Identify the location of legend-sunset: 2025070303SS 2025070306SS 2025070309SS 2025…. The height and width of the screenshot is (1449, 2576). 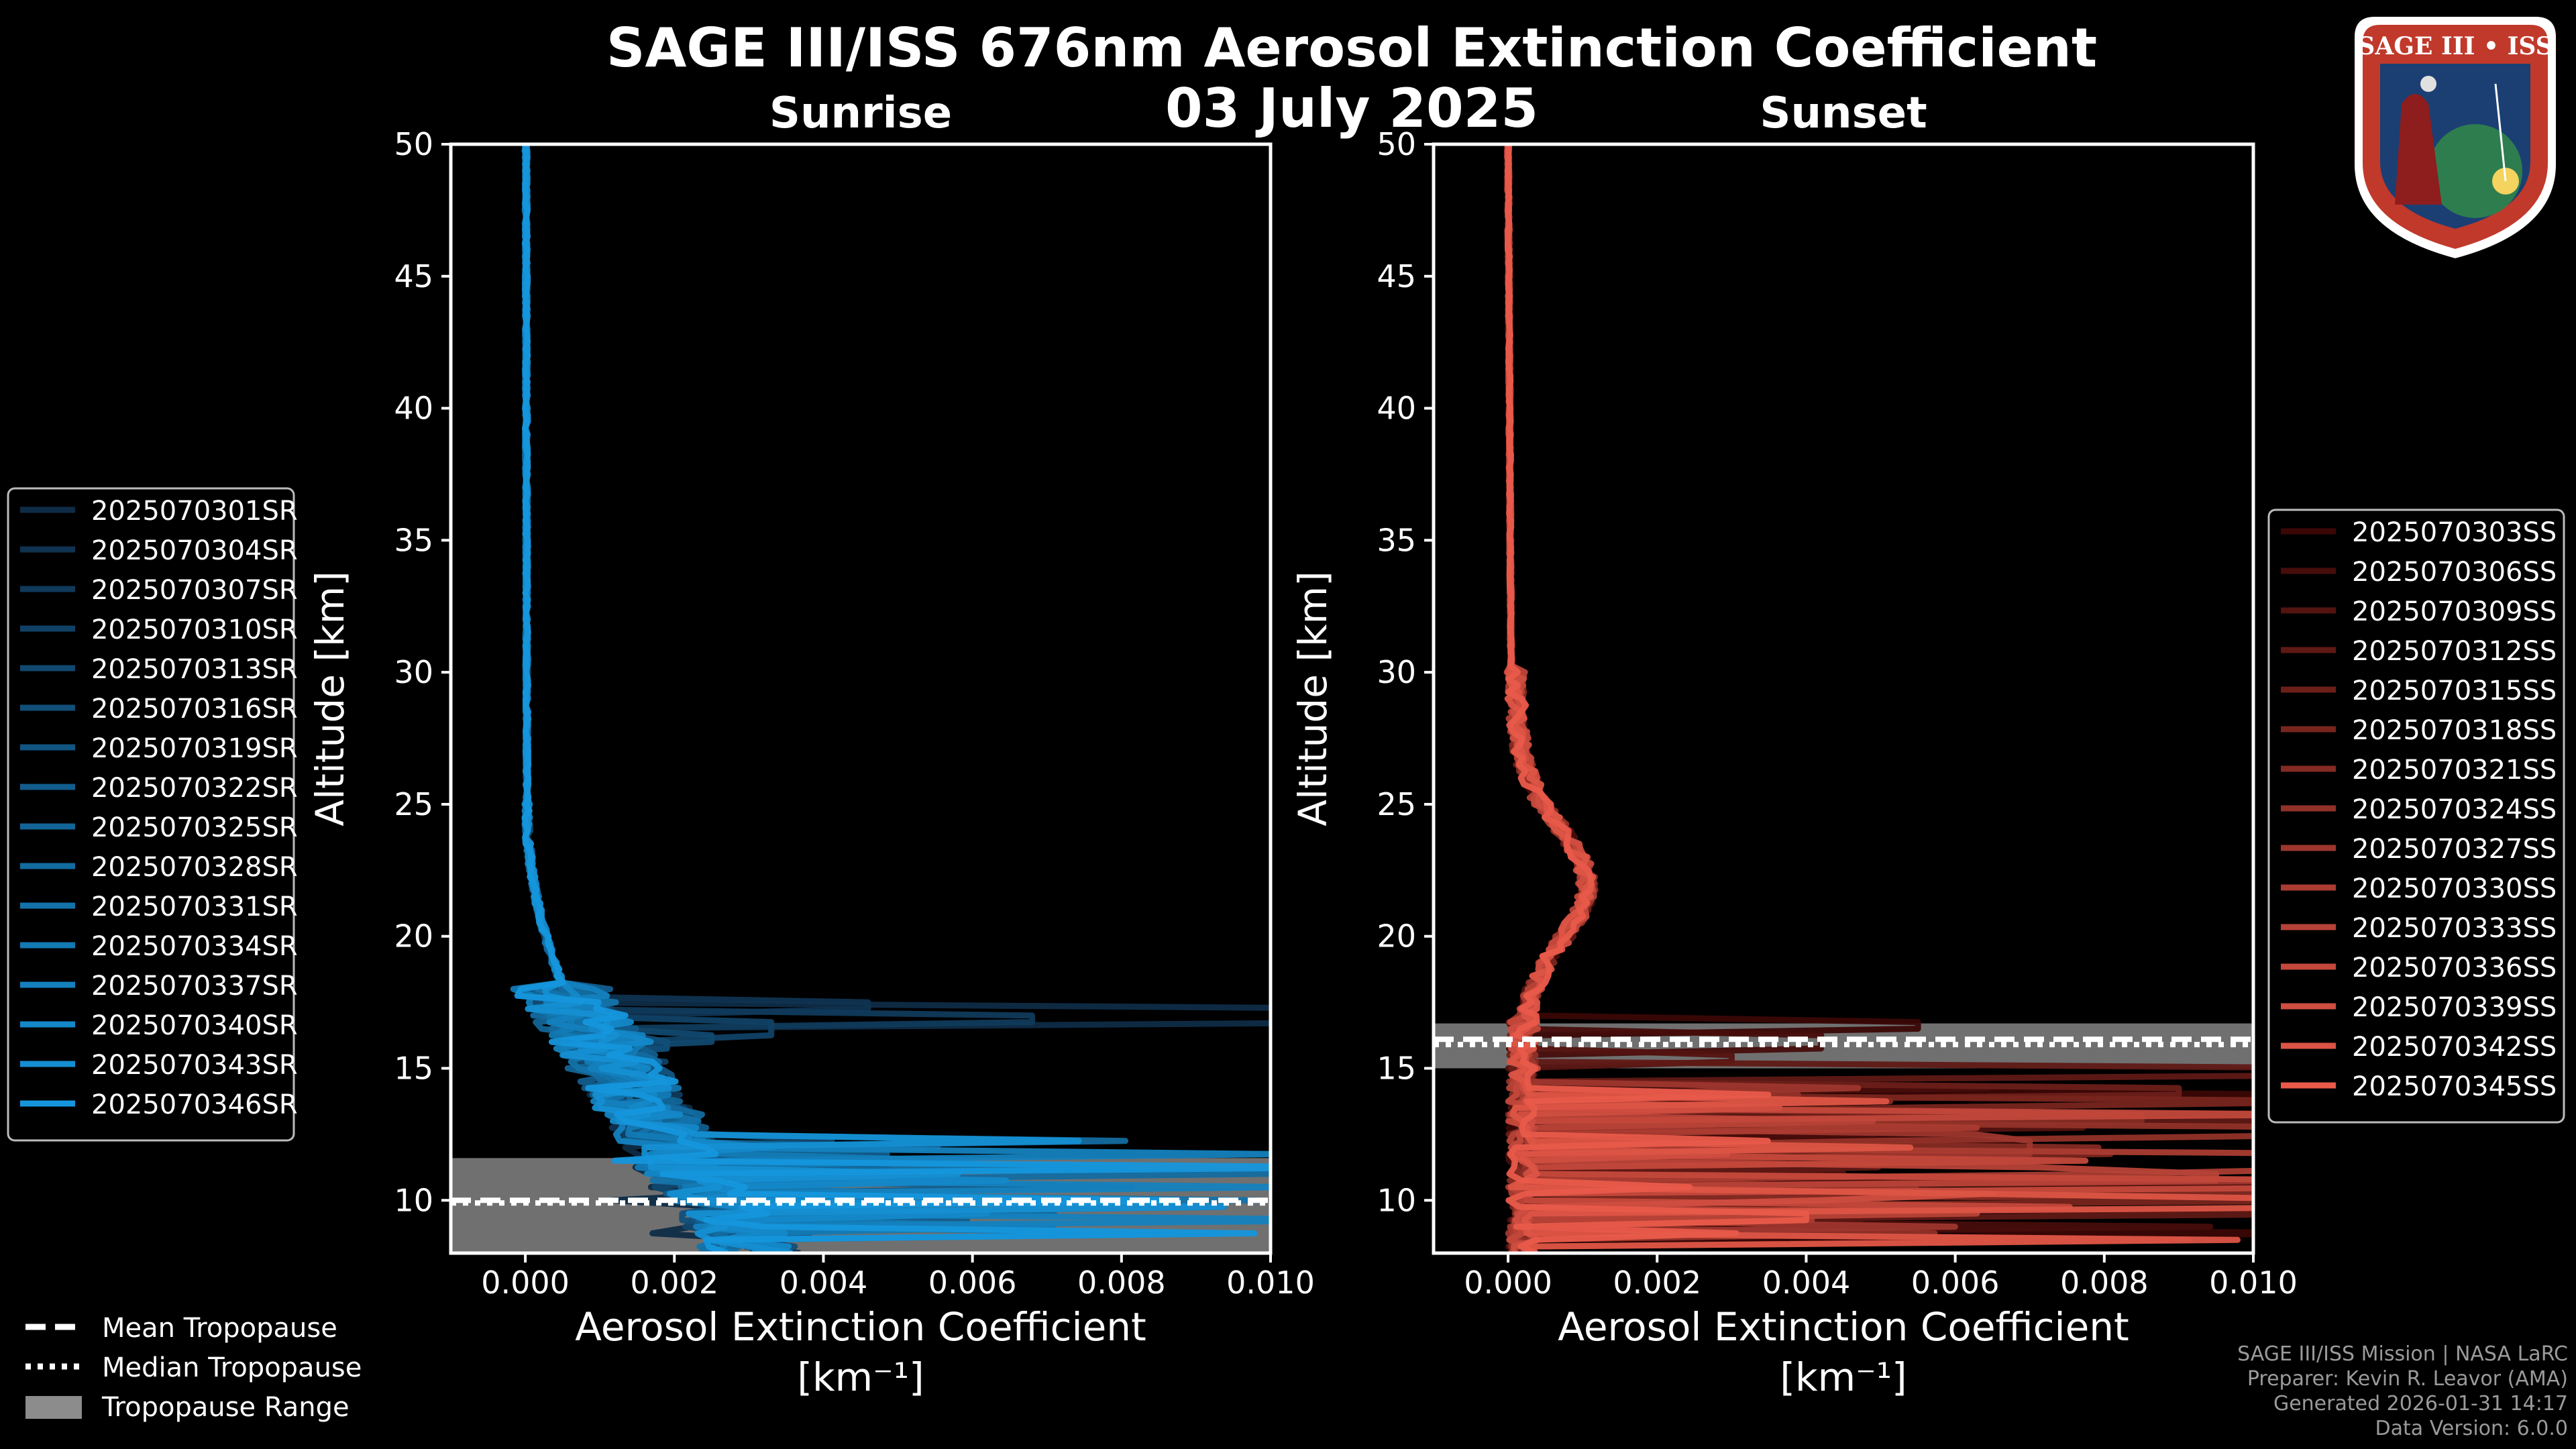
(2416, 816).